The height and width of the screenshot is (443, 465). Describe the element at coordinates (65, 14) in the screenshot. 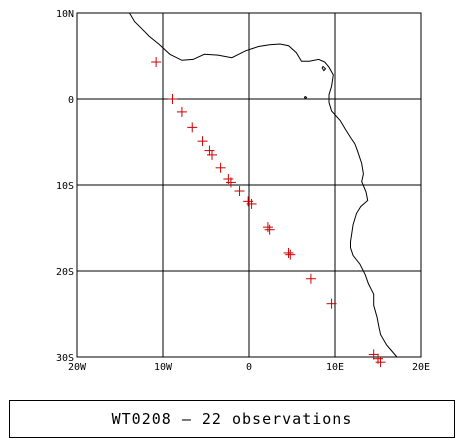

I see `latitude-tick-label: 10N` at that location.